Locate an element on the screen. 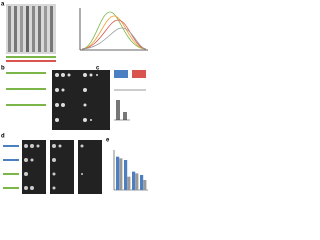 This screenshot has height=240, width=320. panel-b-spots is located at coordinates (58, 100).